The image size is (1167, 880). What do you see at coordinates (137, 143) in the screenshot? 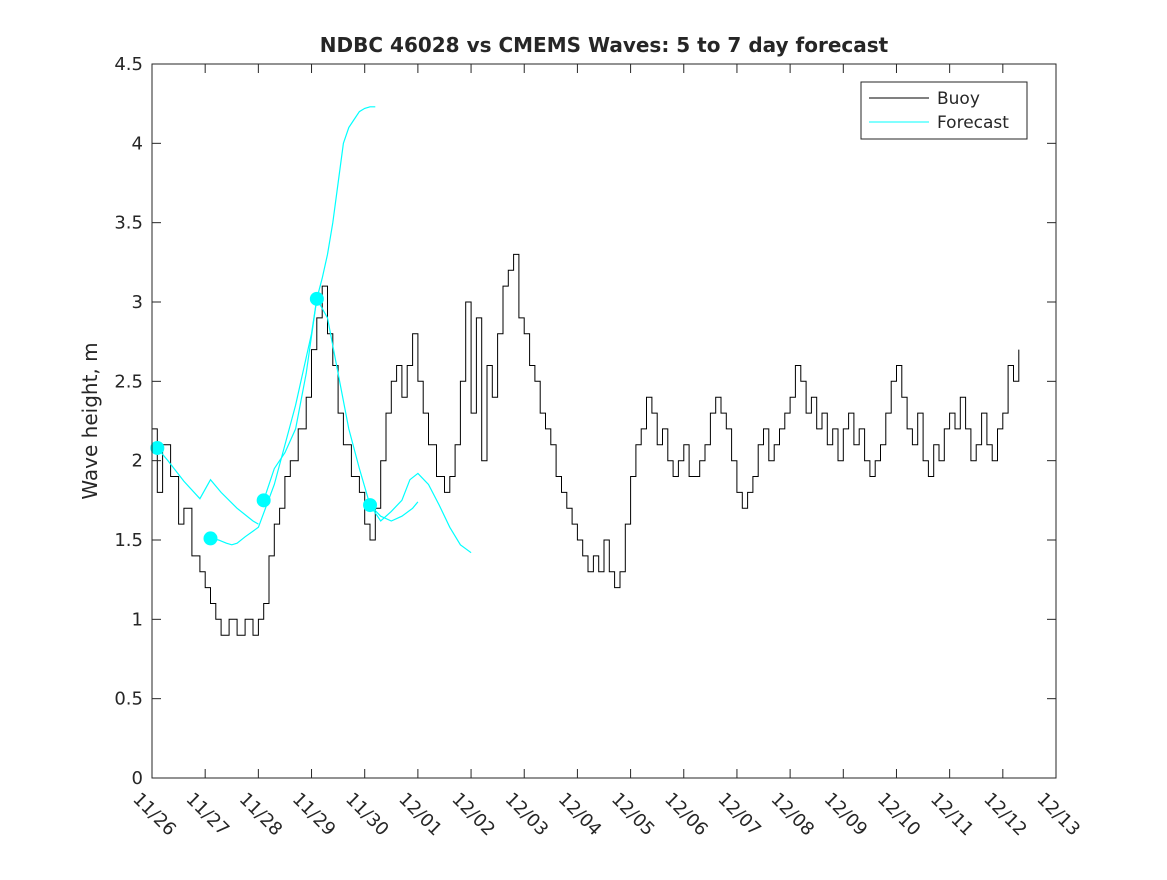
I see `y-tick-label: 4` at bounding box center [137, 143].